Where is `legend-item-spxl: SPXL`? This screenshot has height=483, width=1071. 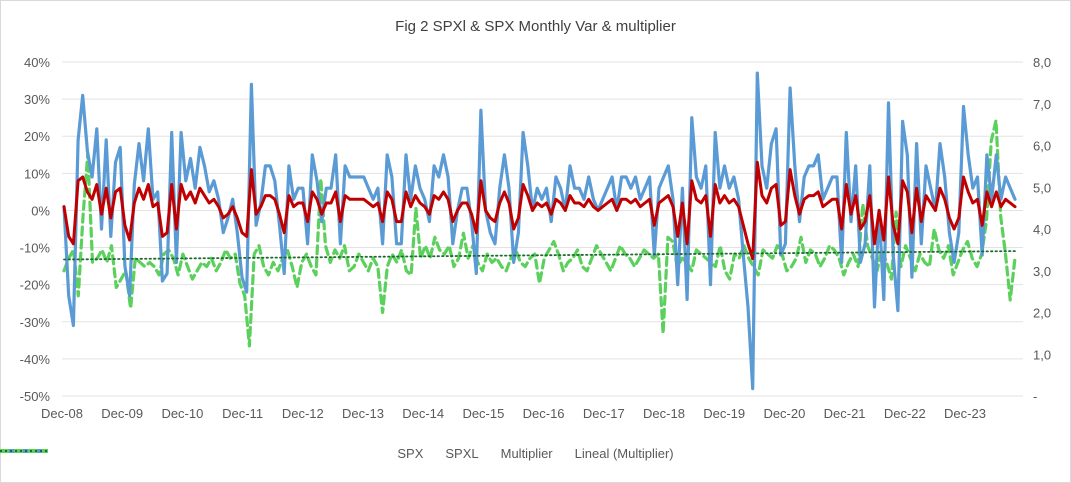
legend-item-spxl: SPXL is located at coordinates (239, 453).